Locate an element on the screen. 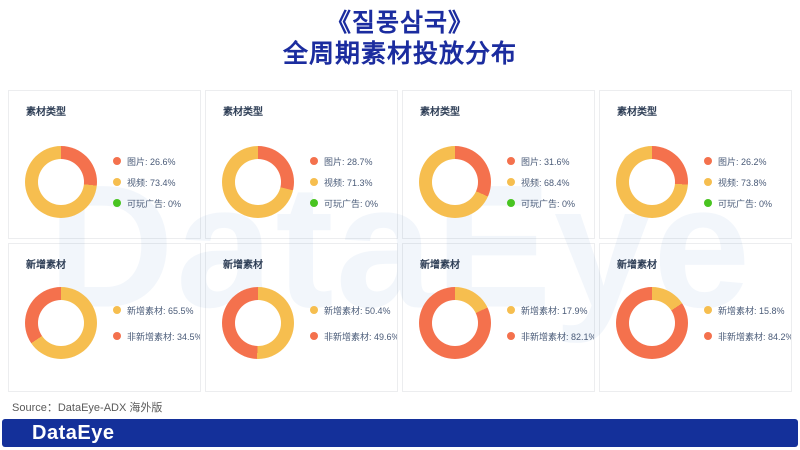 The image size is (800, 450). legend-label: 新增素材: 17.9% is located at coordinates (554, 310).